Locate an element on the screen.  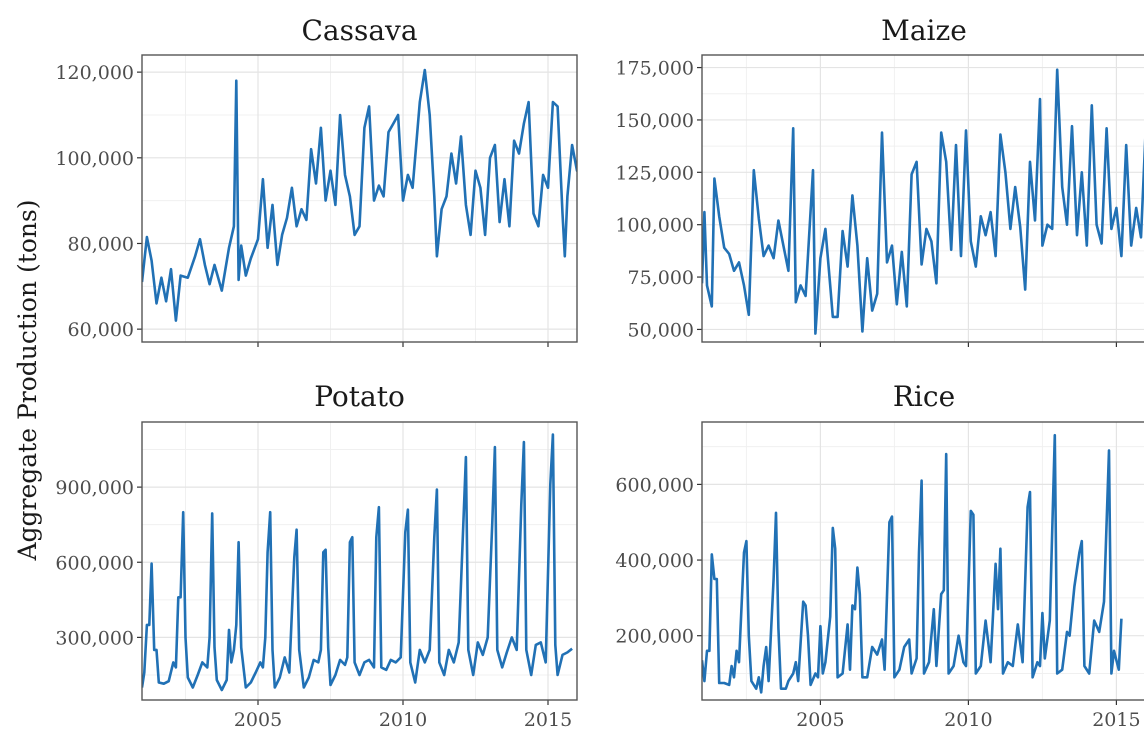
y-tick-label: 75,000 is located at coordinates (661, 278).